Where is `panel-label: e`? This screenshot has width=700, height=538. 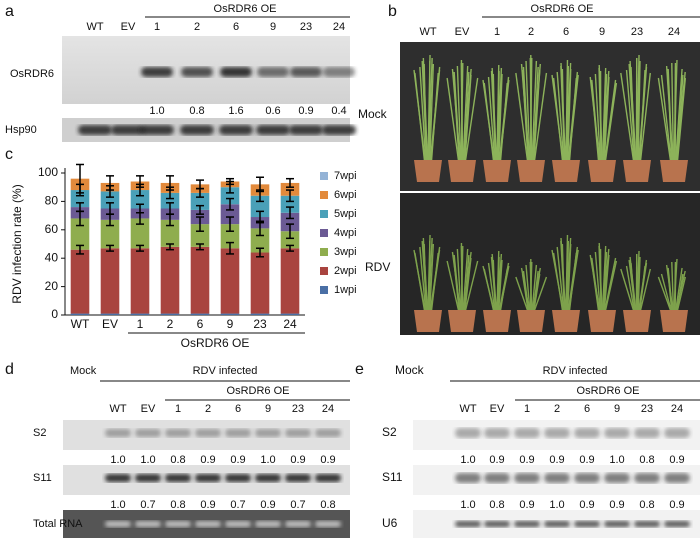
panel-label: e is located at coordinates (359, 369).